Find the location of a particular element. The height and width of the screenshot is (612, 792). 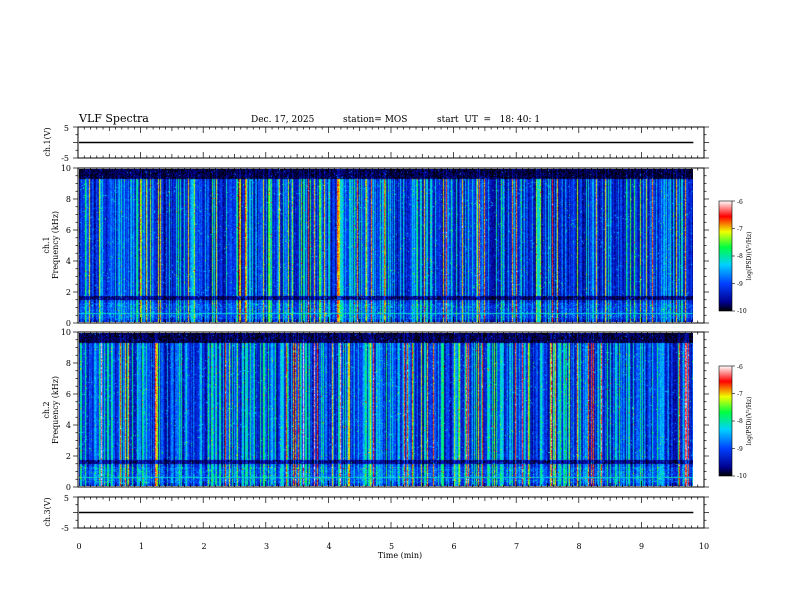

ch1-spectrogram-ylabel: Frequency (kHz) is located at coordinates (55, 245).